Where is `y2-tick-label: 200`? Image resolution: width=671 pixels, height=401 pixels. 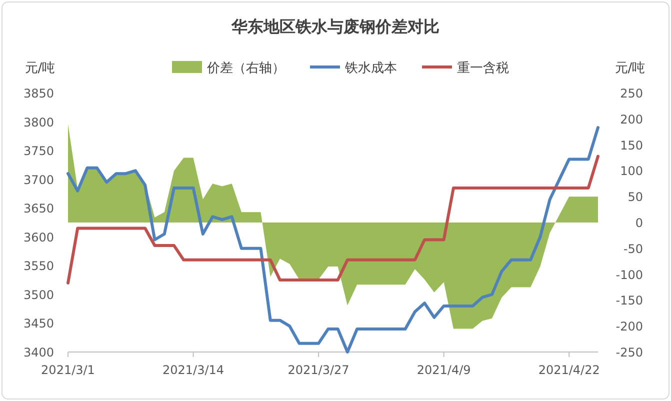
y2-tick-label: 200 is located at coordinates (631, 119).